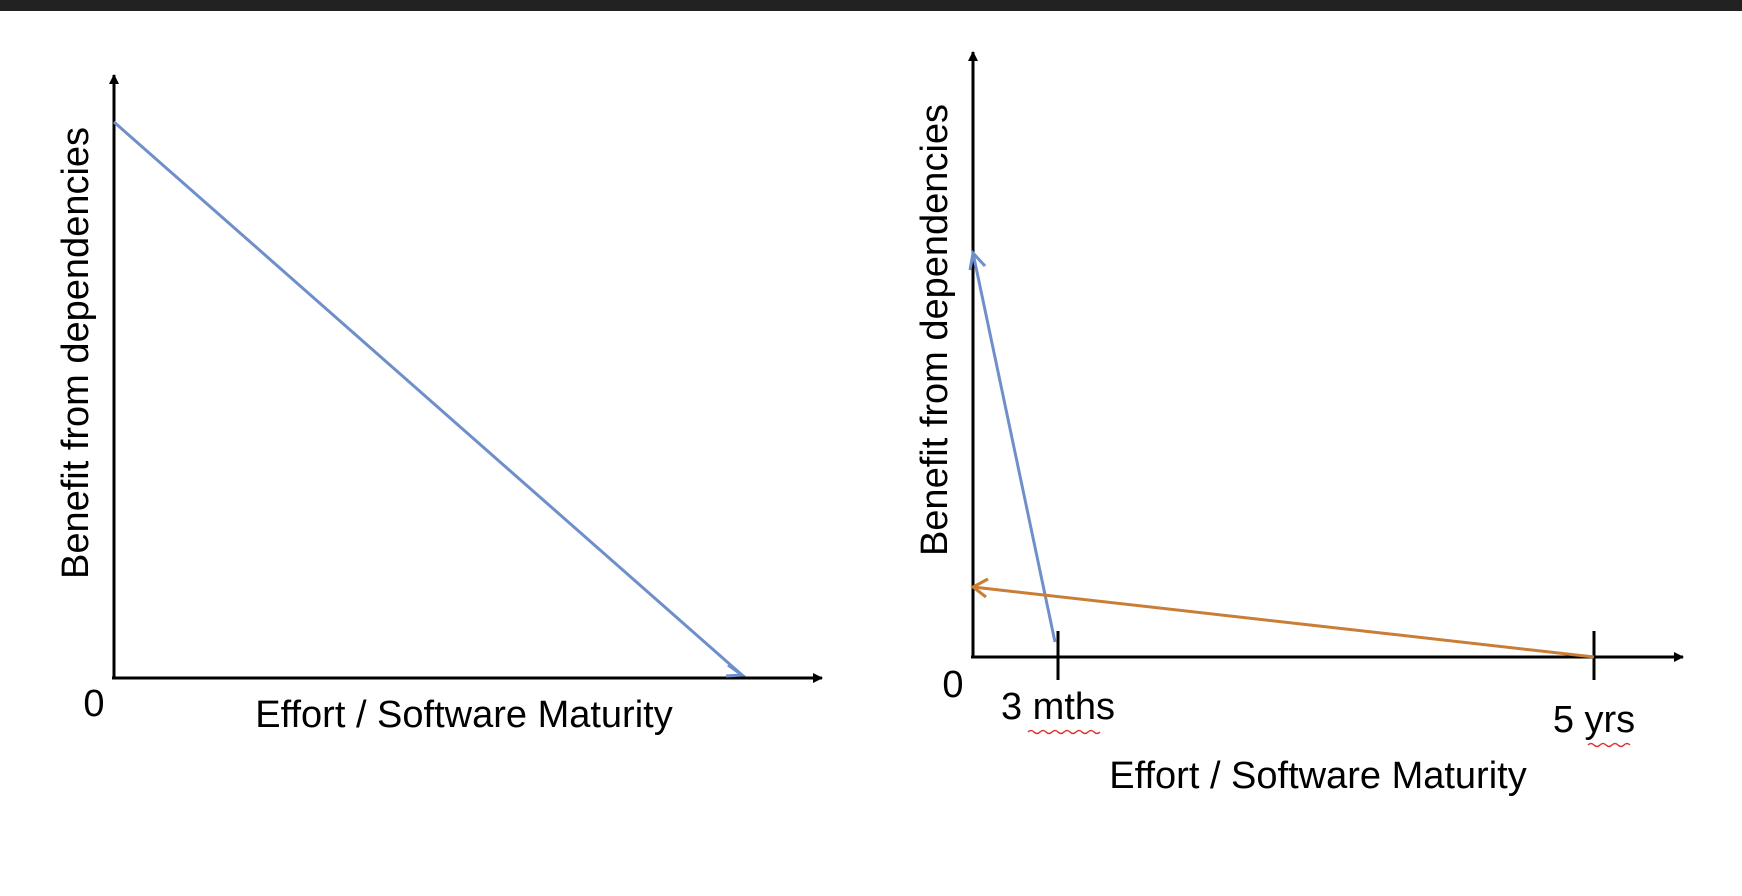 This screenshot has height=896, width=1742. What do you see at coordinates (1058, 707) in the screenshot?
I see `tick-label: 3 mths` at bounding box center [1058, 707].